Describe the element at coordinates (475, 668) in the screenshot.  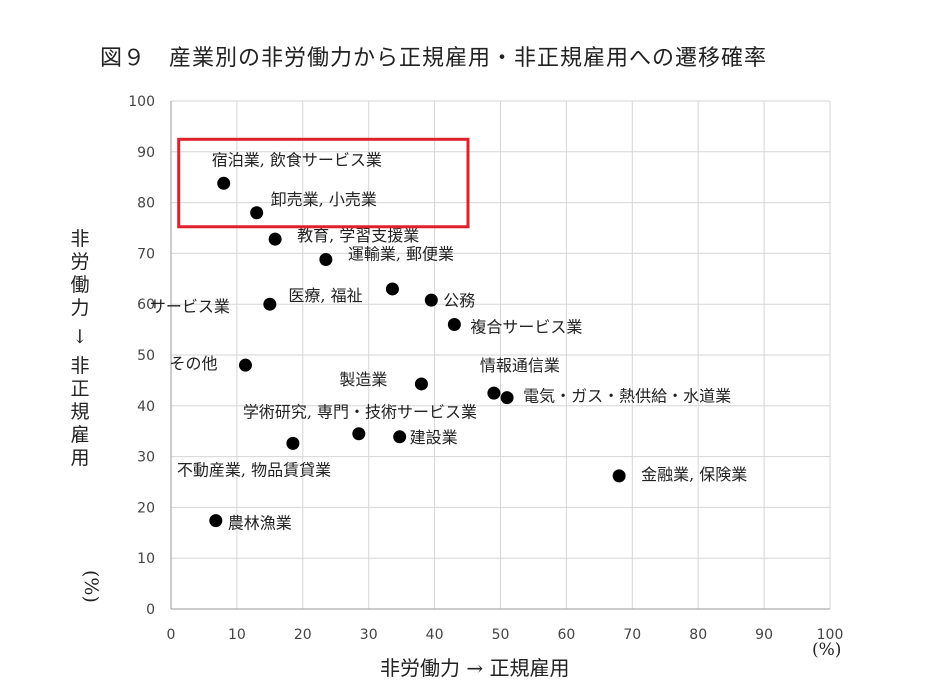
I see `x-axis-label: 非労働力 → 正規雇用` at that location.